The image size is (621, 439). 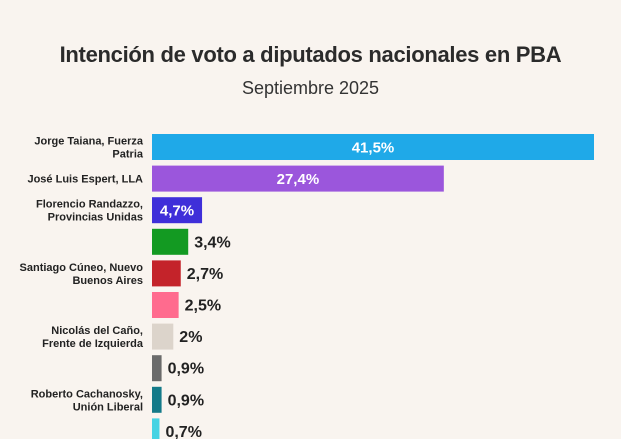 I want to click on value-label-5: 2,7%, so click(x=205, y=274).